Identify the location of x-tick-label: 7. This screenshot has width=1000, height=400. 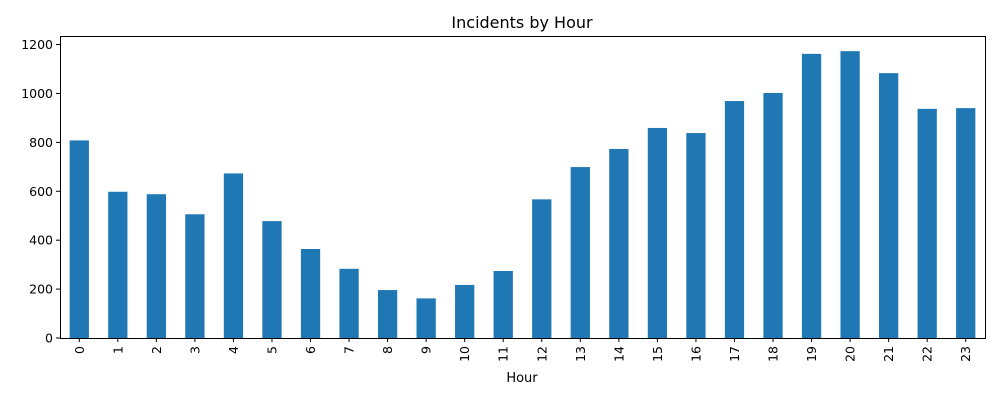
(349, 350).